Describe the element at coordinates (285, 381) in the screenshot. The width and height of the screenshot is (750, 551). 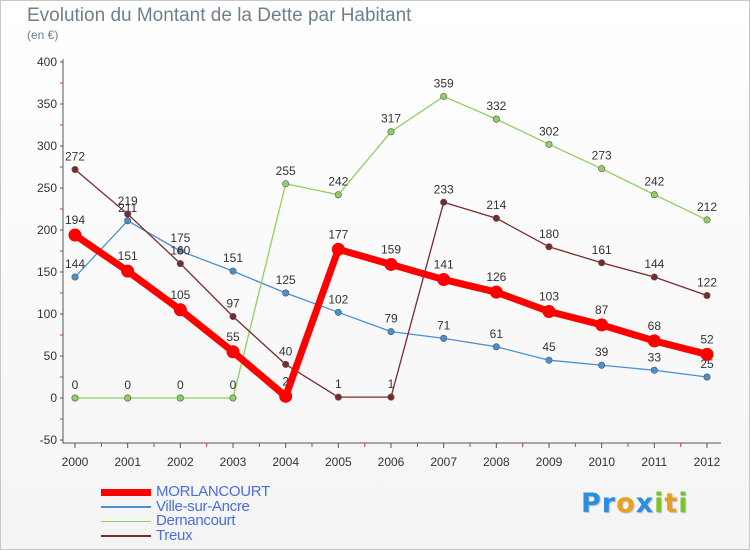
I see `data-label-morlancourt: 2` at that location.